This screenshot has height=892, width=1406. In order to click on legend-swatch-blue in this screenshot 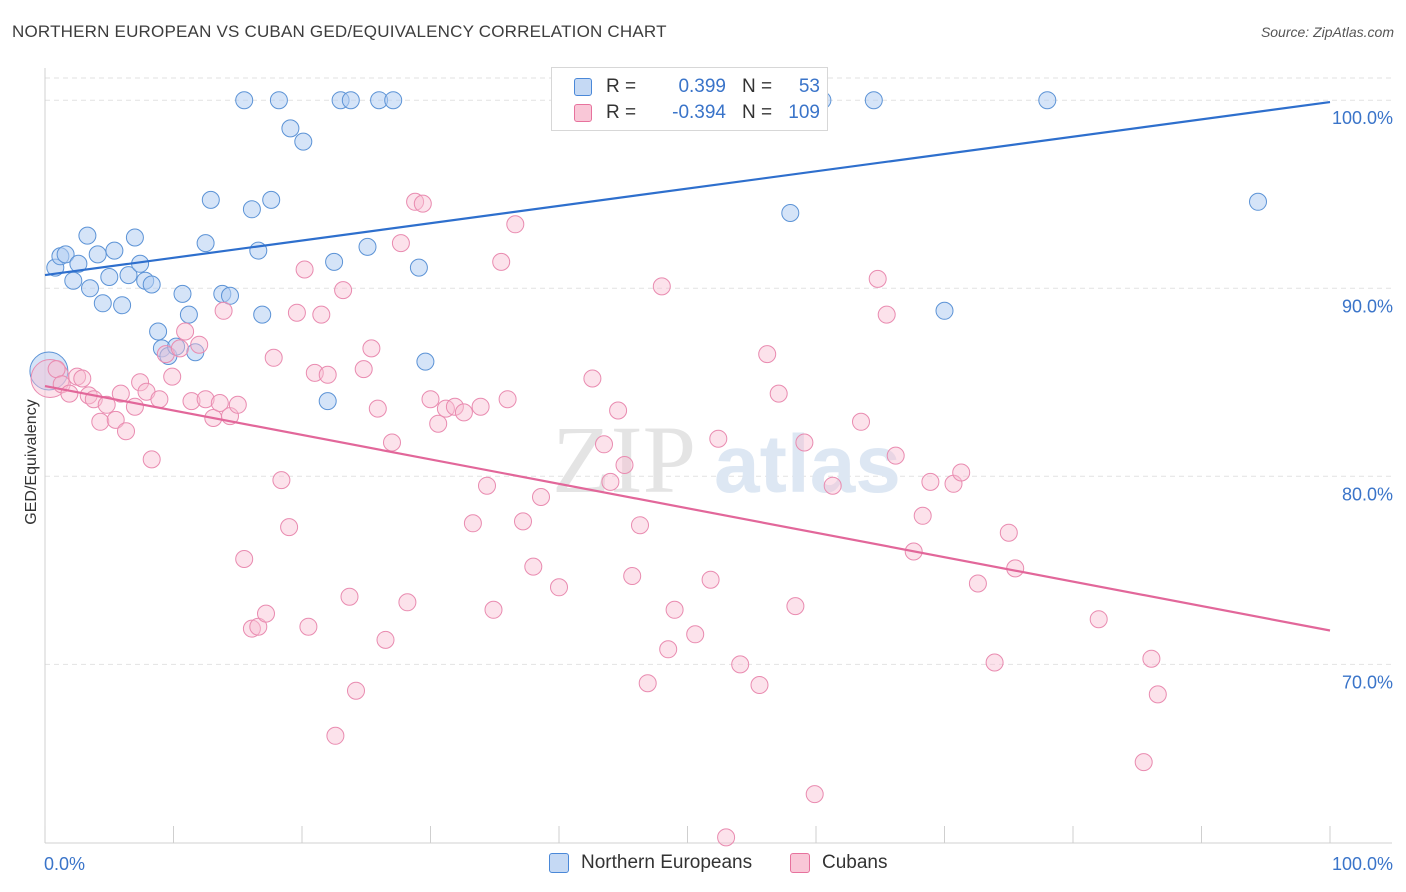, I will do `click(559, 863)`.